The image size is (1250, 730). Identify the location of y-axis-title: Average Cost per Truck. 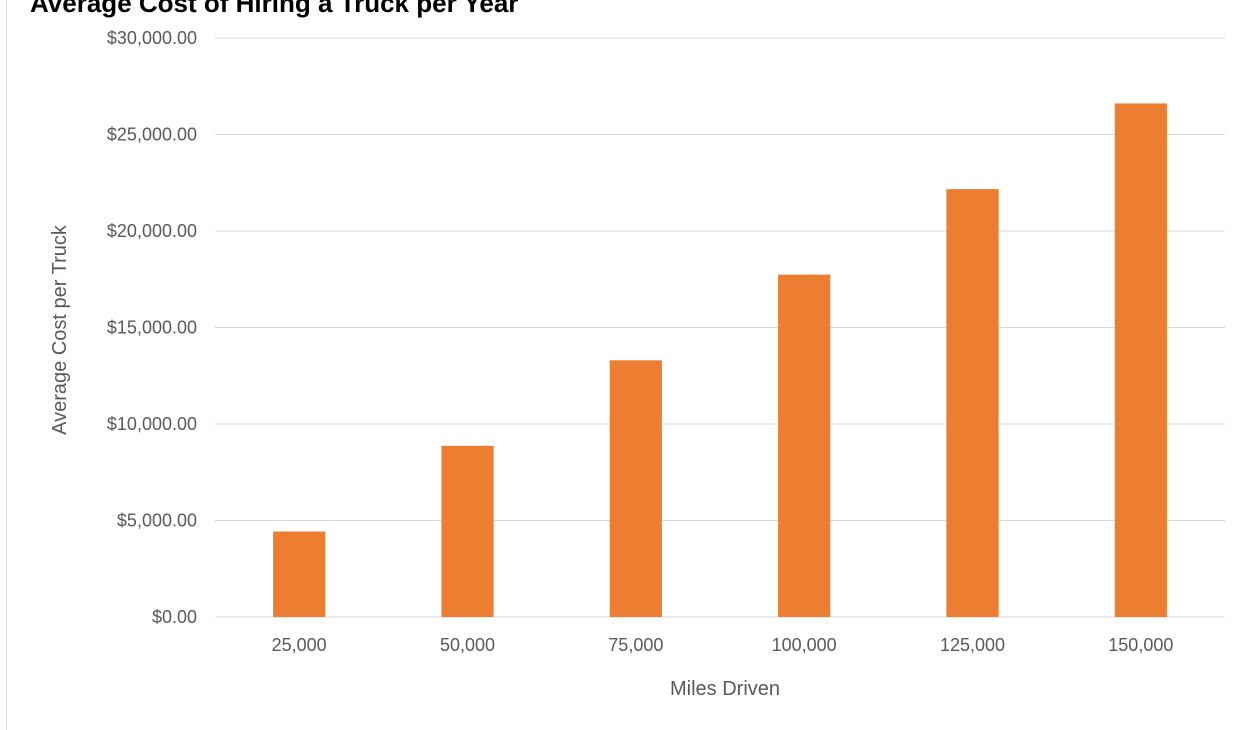
(60, 329).